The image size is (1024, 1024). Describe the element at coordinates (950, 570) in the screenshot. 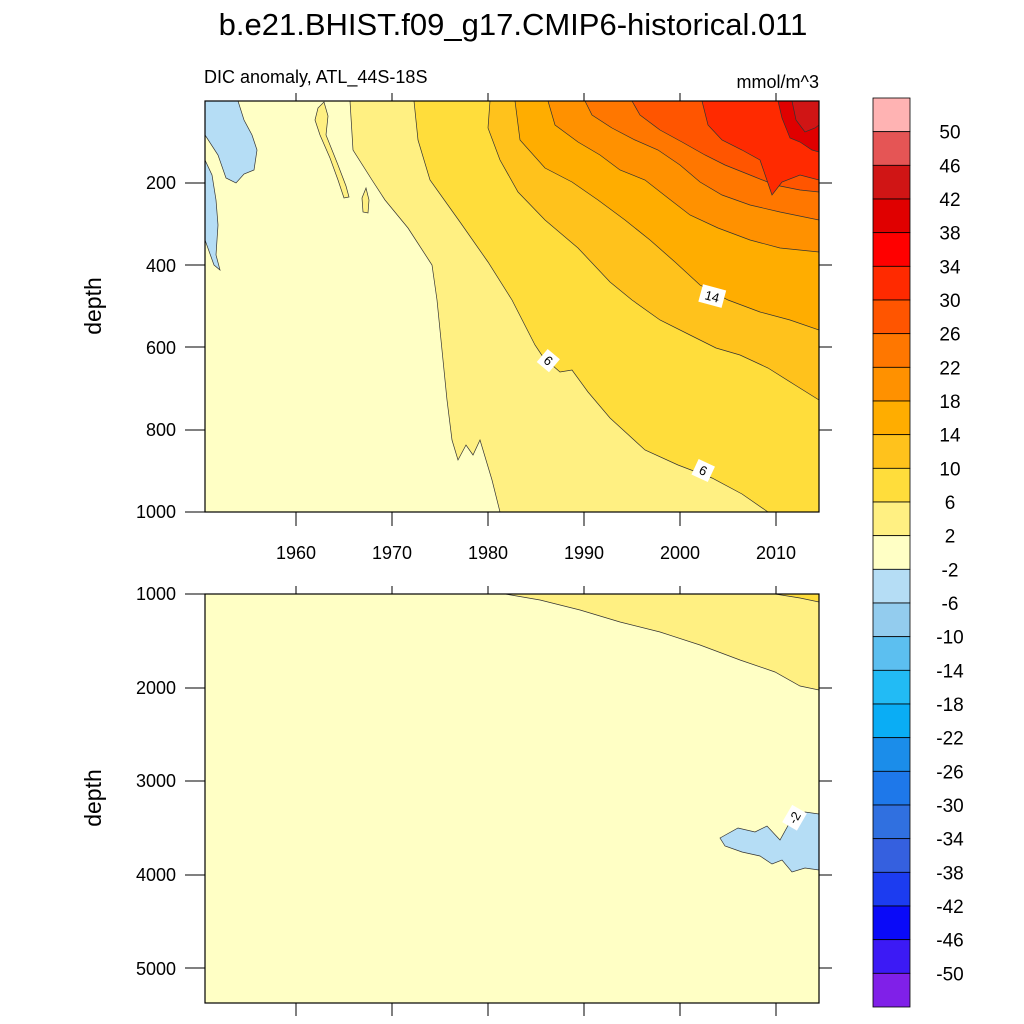

I see `colorbar-label: -2` at that location.